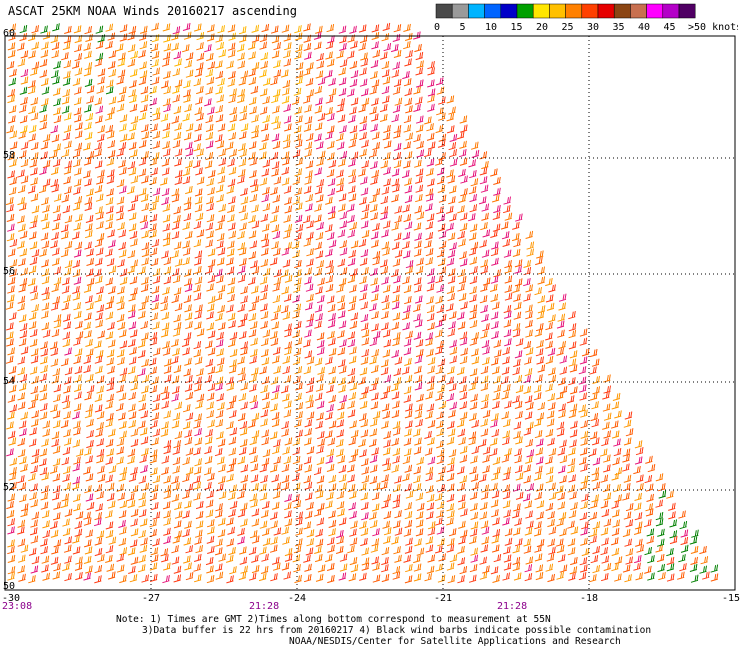 Image resolution: width=740 pixels, height=650 pixels. Describe the element at coordinates (9, 586) in the screenshot. I see `lat-label: 50` at that location.